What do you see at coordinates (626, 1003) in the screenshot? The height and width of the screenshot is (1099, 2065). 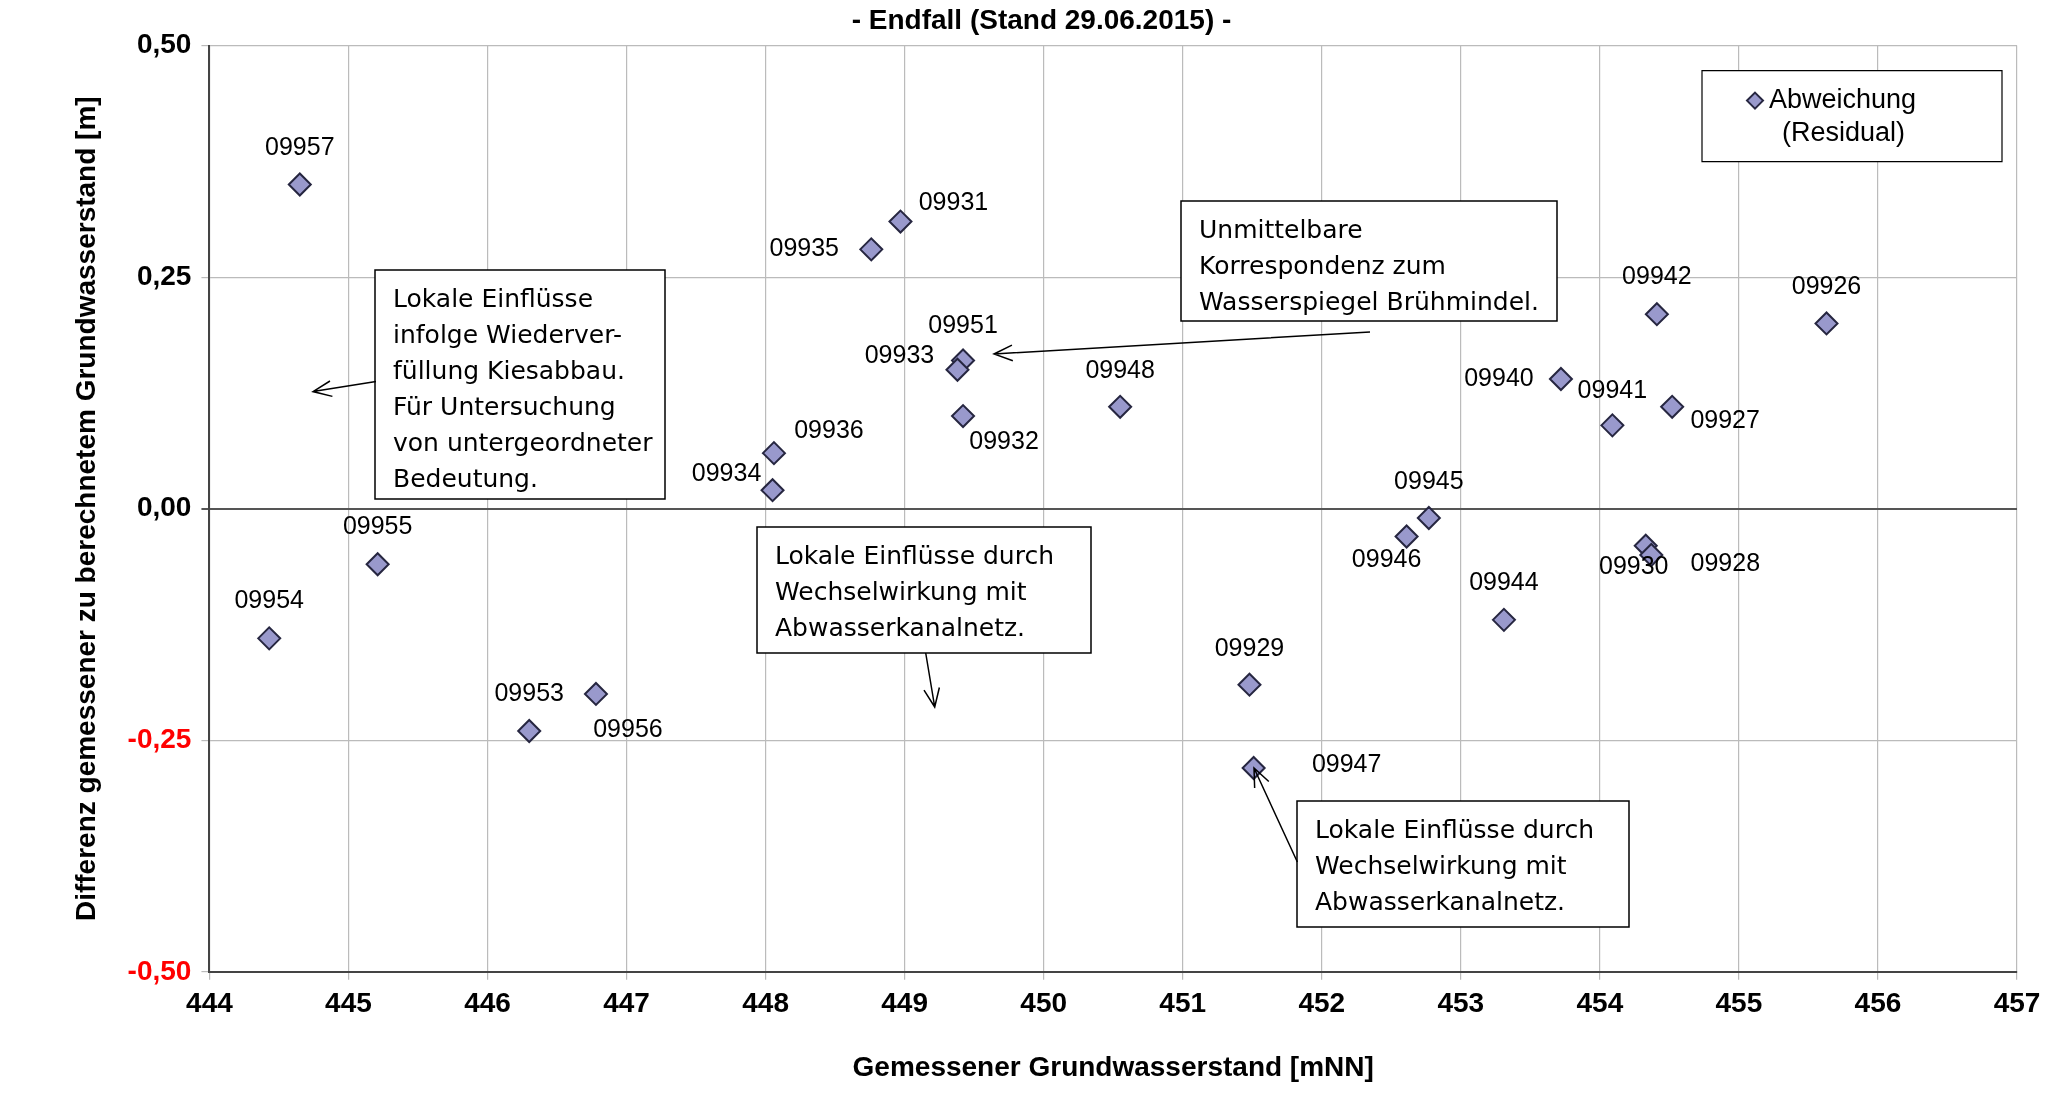 I see `x-tick-label: 447` at bounding box center [626, 1003].